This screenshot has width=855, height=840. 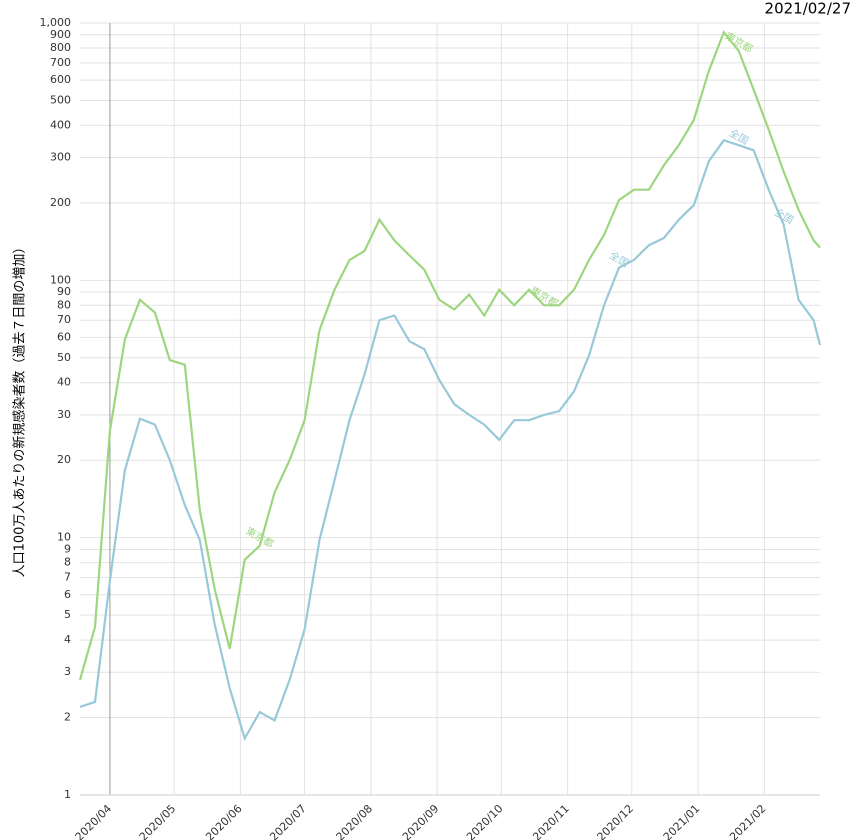 What do you see at coordinates (64, 319) in the screenshot?
I see `y-tick-label: 70` at bounding box center [64, 319].